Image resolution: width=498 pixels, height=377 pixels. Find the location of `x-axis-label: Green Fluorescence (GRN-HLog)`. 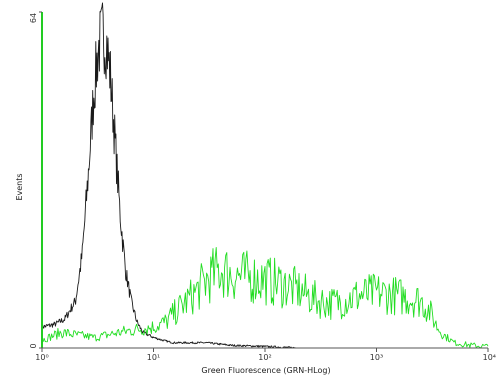

x-axis-label: Green Fluorescence (GRN-HLog) is located at coordinates (265, 370).